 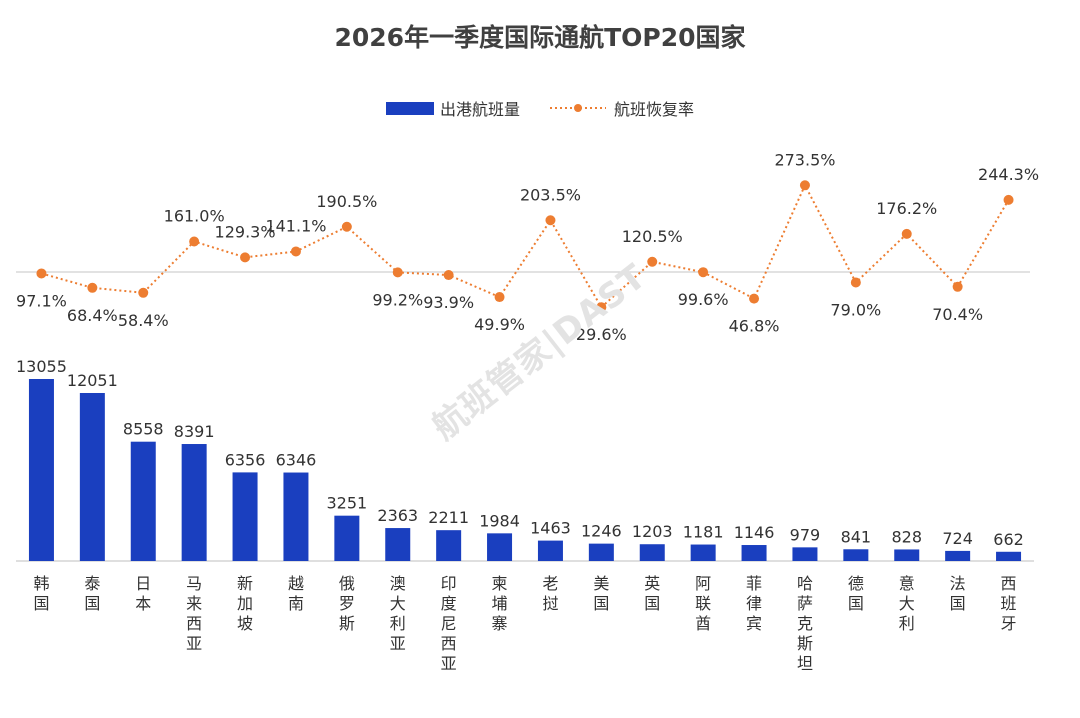 What do you see at coordinates (550, 194) in the screenshot?
I see `line-value-label: 203.5%` at bounding box center [550, 194].